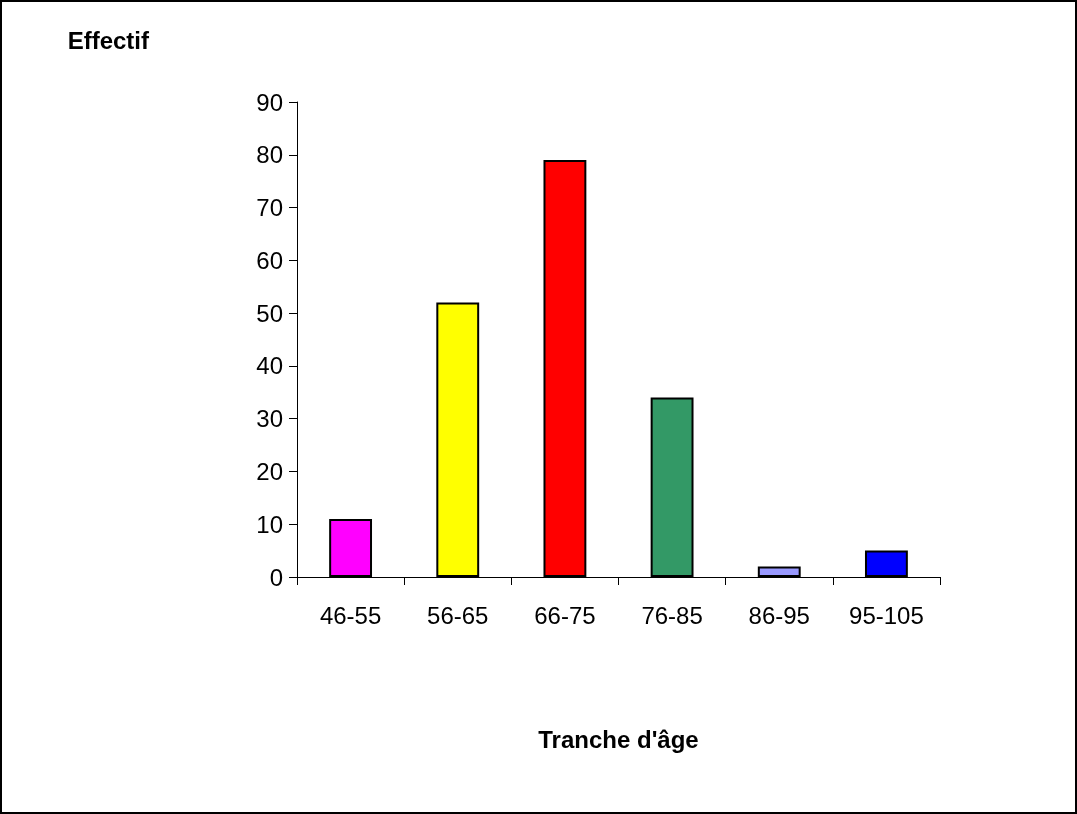  Describe the element at coordinates (269, 155) in the screenshot. I see `y-tick-label: 80` at that location.